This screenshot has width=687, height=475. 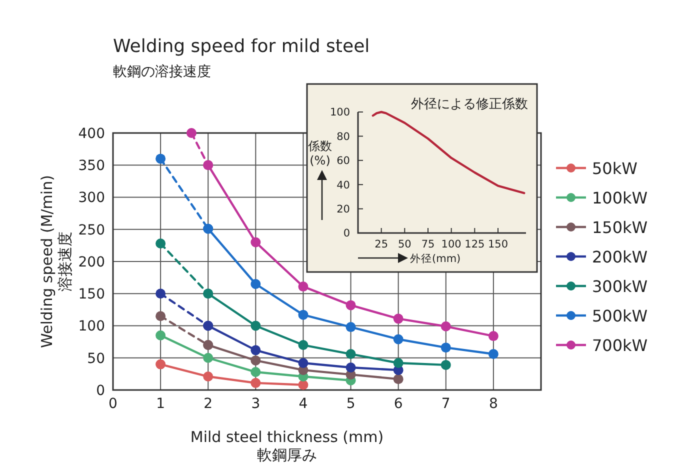 What do you see at coordinates (474, 244) in the screenshot?
I see `x-tick-label: 125` at bounding box center [474, 244].